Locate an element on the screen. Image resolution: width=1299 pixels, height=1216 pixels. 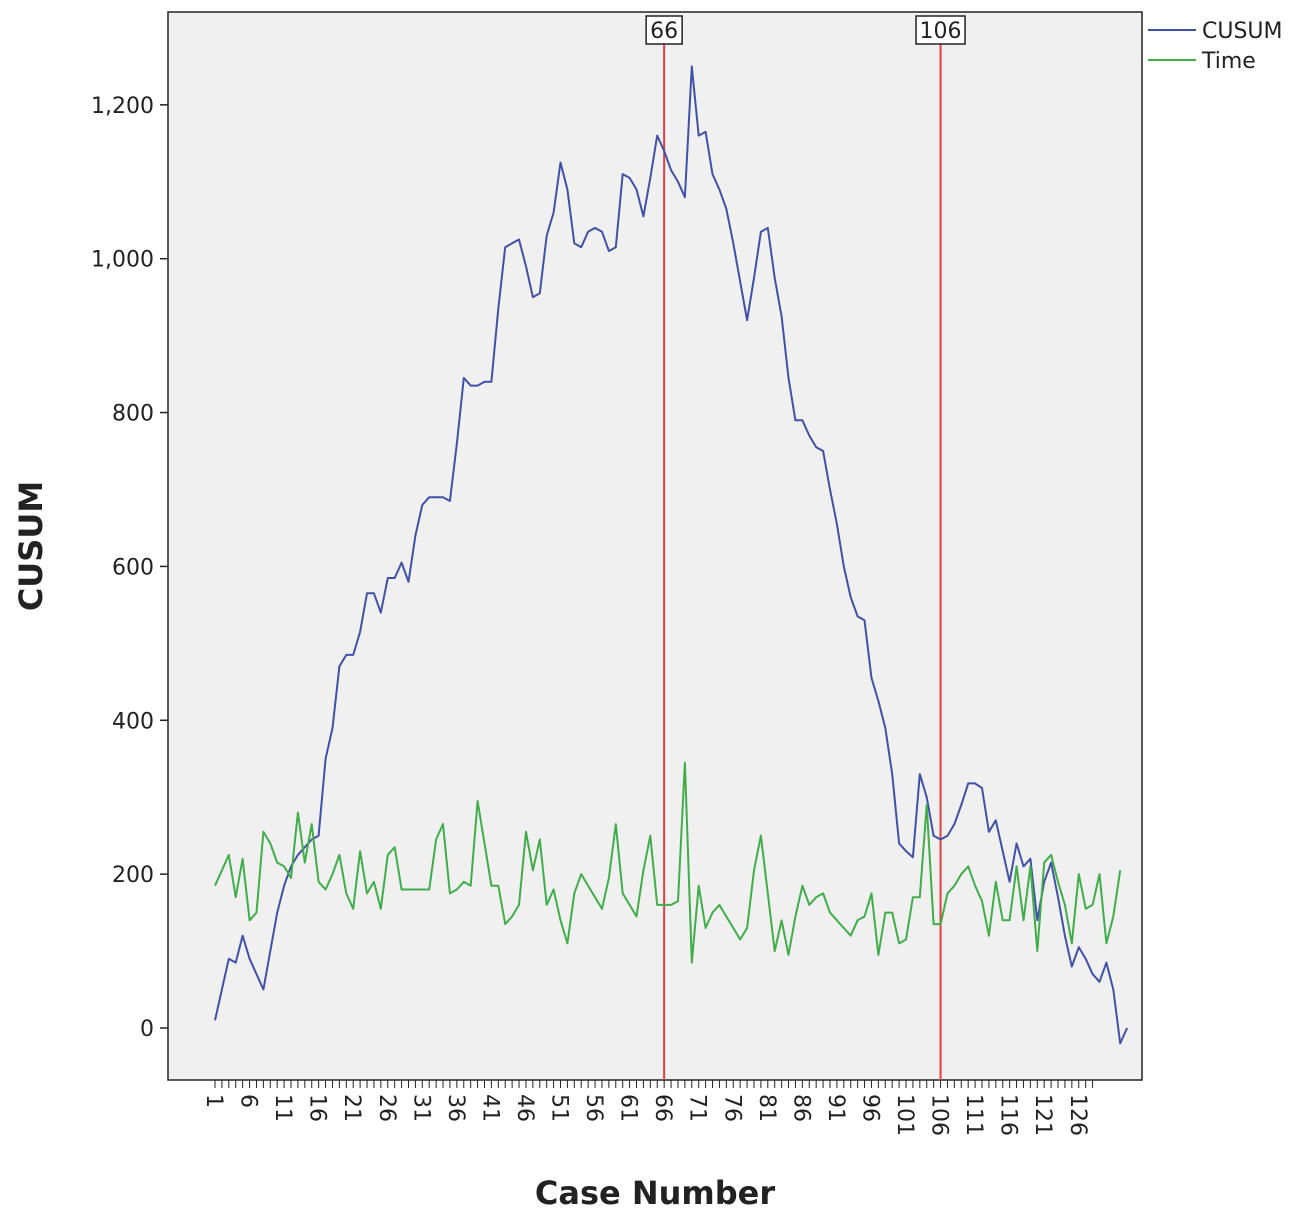
y-axis-title: CUSUM is located at coordinates (31, 546).